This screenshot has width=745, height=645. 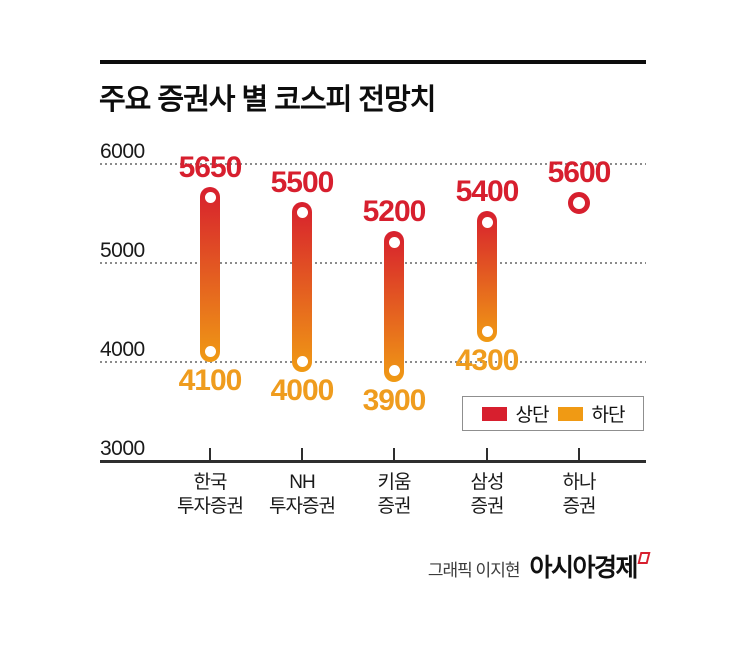 What do you see at coordinates (122, 349) in the screenshot?
I see `y-axis-label-4000: 4000` at bounding box center [122, 349].